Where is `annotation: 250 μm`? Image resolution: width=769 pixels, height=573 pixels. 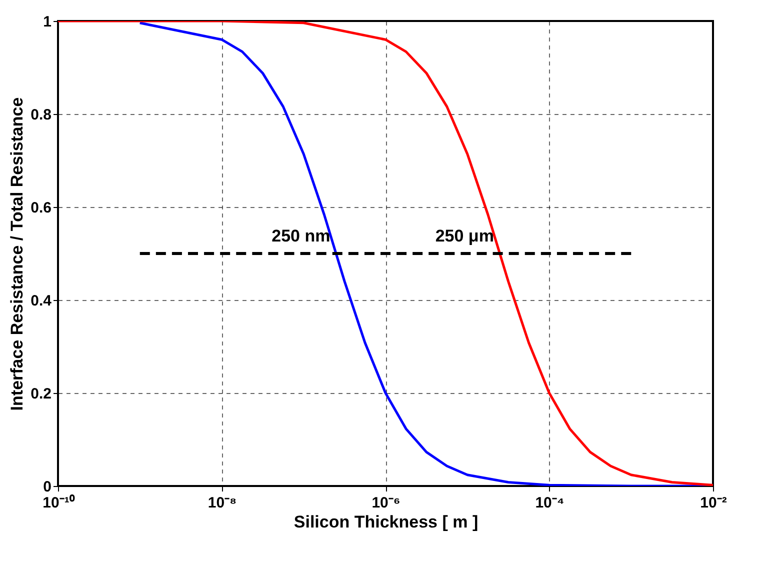 annotation: 250 μm is located at coordinates (464, 236).